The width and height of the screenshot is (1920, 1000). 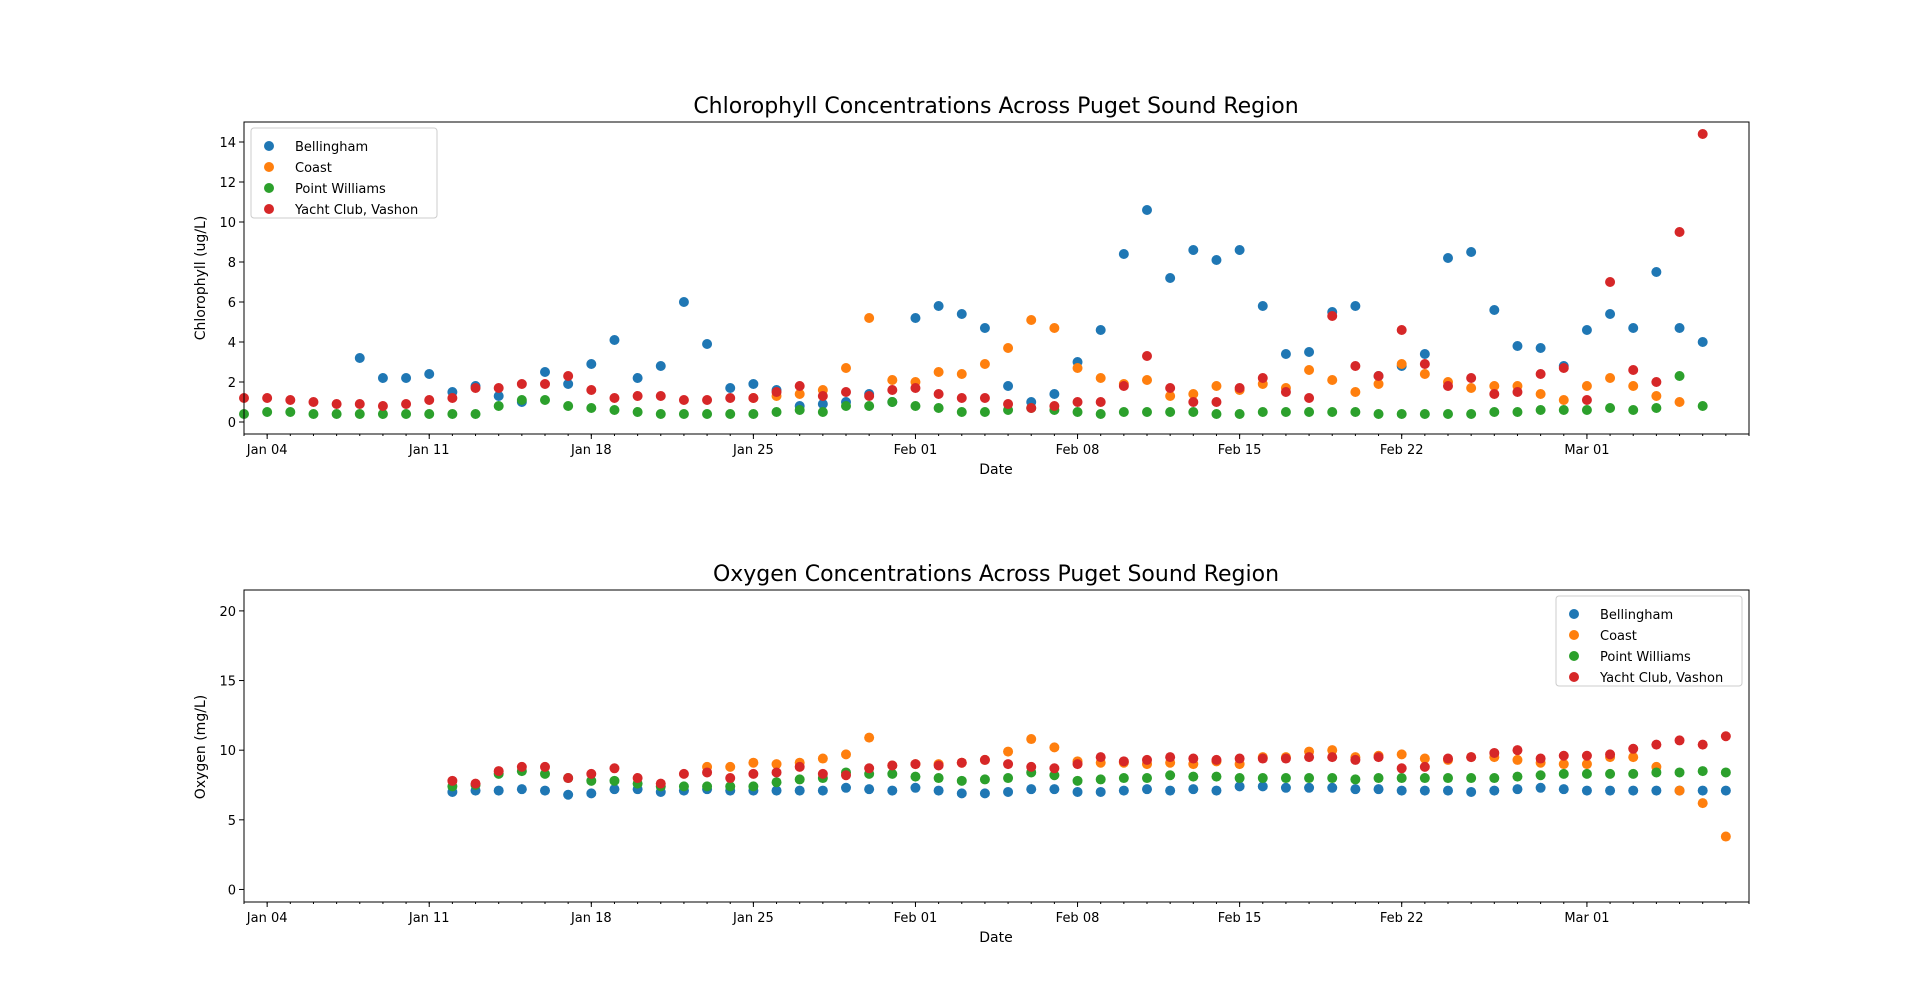 What do you see at coordinates (232, 890) in the screenshot?
I see `y-tick-label: 0` at bounding box center [232, 890].